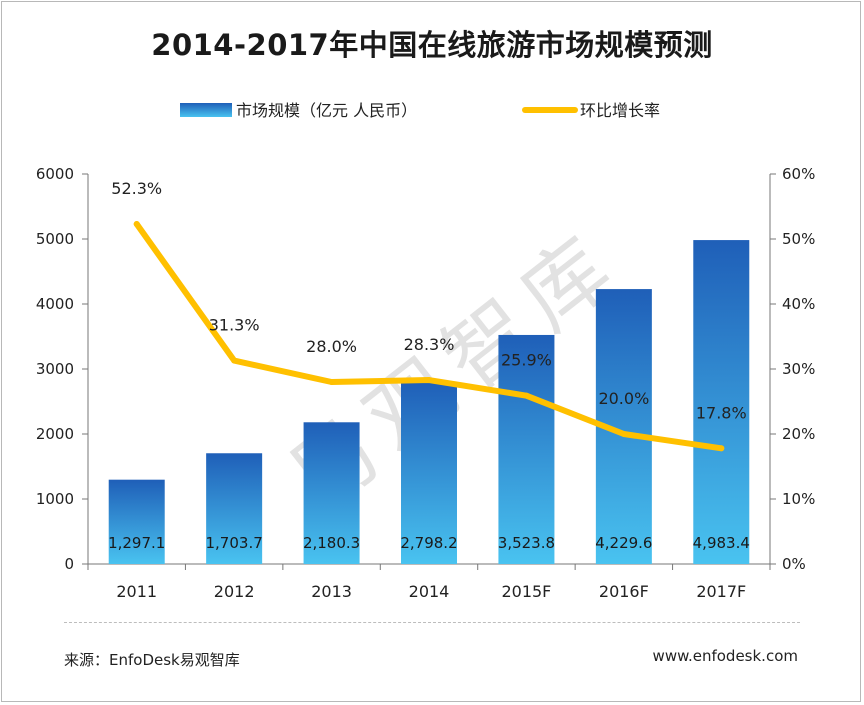  What do you see at coordinates (152, 660) in the screenshot?
I see `source-text: 来源：EnfoDesk易观智库` at bounding box center [152, 660].